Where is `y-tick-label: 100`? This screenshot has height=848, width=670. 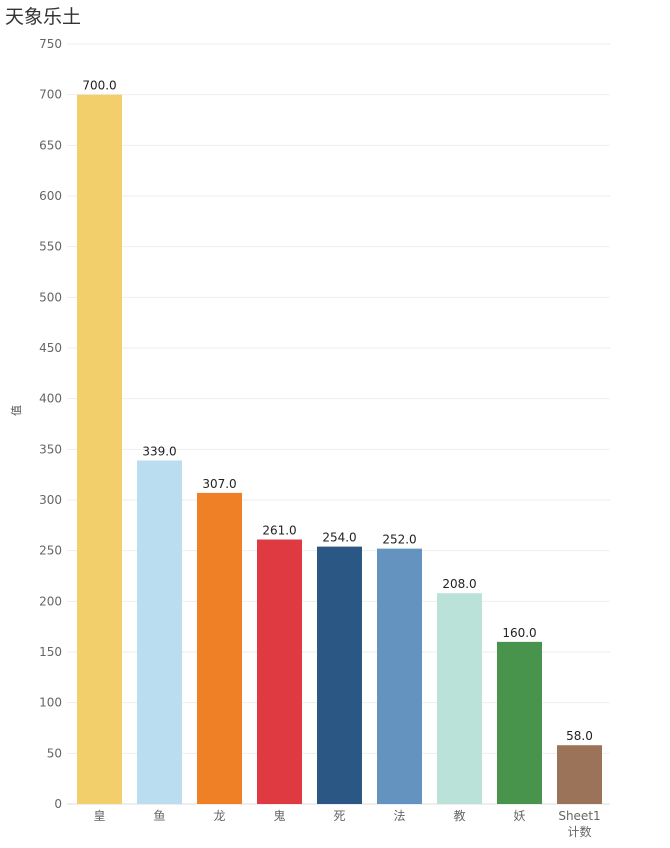 y-tick-label: 100 is located at coordinates (50, 703).